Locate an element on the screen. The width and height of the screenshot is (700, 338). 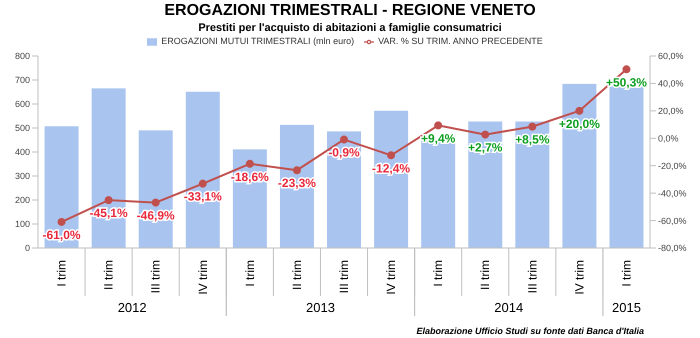
data-label: -23,3% is located at coordinates (297, 183).